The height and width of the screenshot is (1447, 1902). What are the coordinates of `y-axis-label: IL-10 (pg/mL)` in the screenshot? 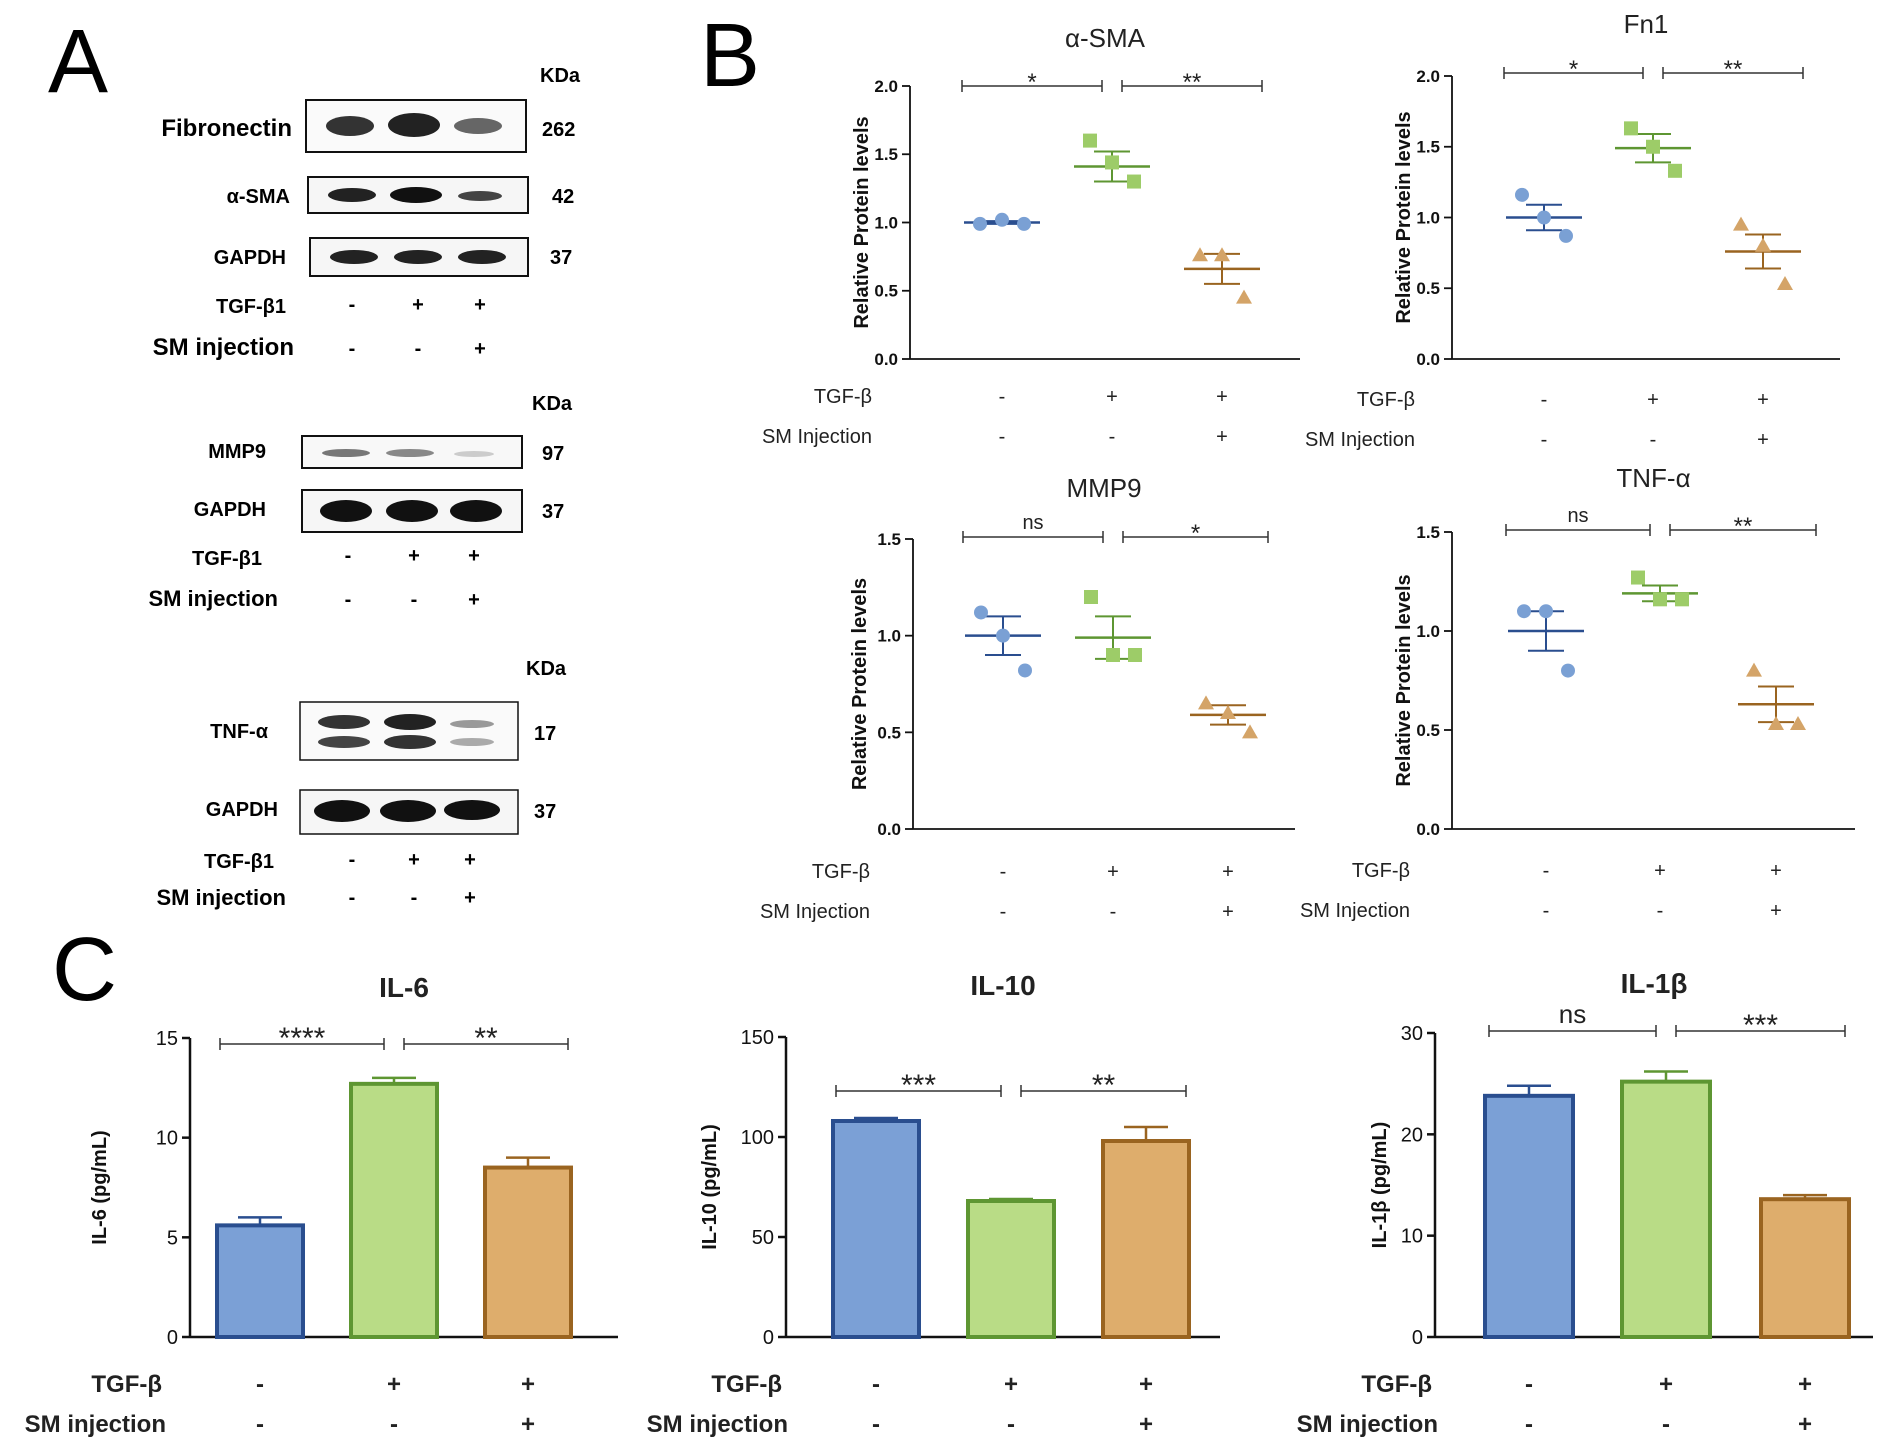 It's located at (710, 1187).